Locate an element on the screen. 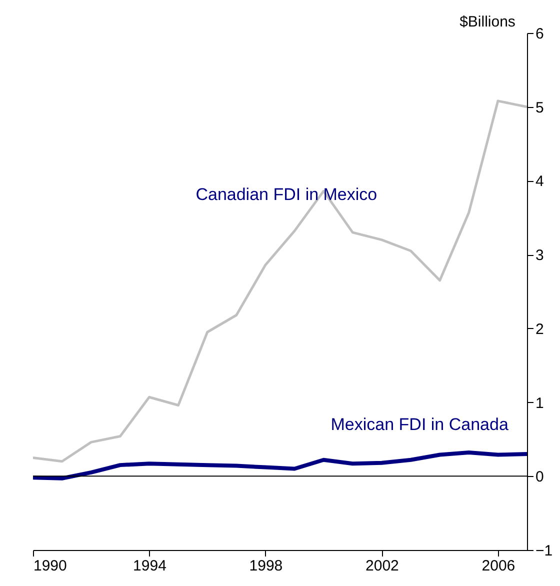 The height and width of the screenshot is (586, 560). x-tick-label: 1998 is located at coordinates (266, 566).